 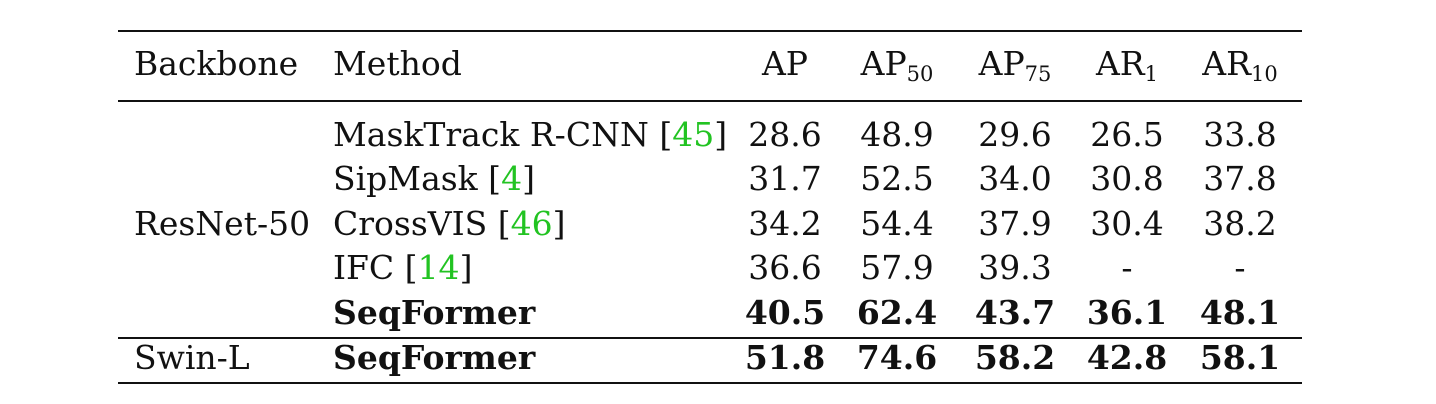 What do you see at coordinates (897, 223) in the screenshot?
I see `value-cell: 54.4` at bounding box center [897, 223].